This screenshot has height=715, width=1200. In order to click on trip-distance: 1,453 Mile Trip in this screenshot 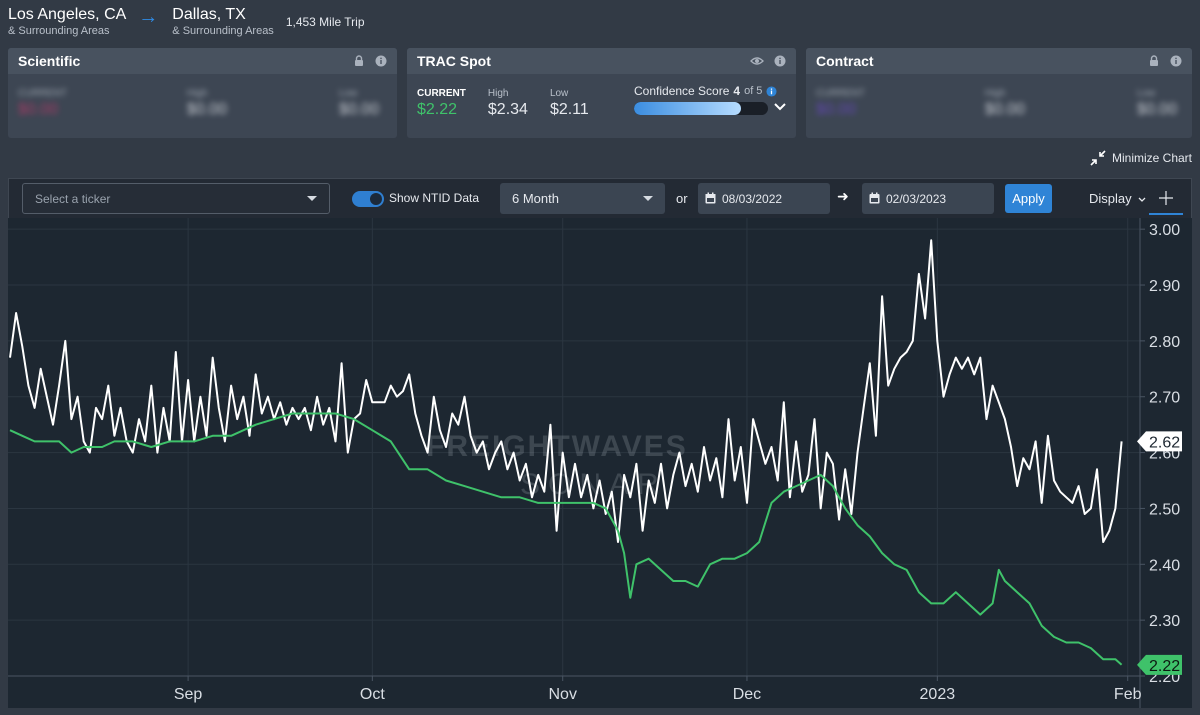, I will do `click(325, 22)`.